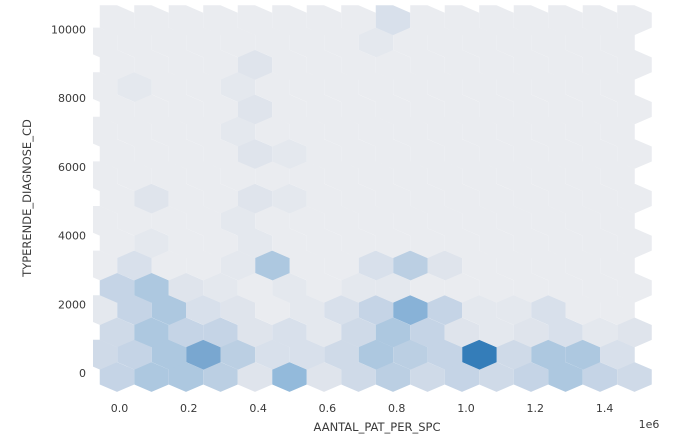 This screenshot has width=679, height=446. Describe the element at coordinates (72, 167) in the screenshot. I see `y-tick-label: 6000` at that location.